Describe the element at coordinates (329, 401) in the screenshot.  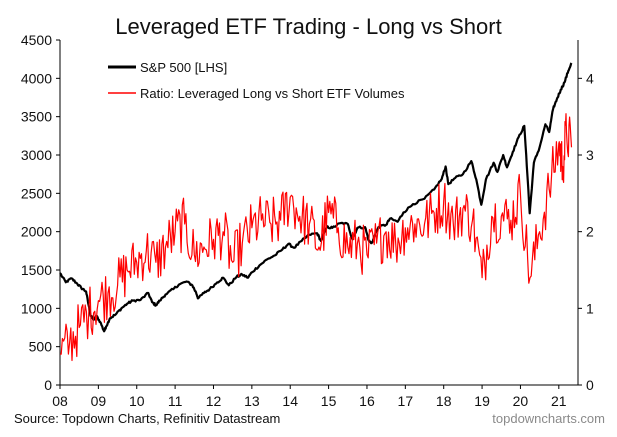
I see `x-tick-label: 15` at that location.